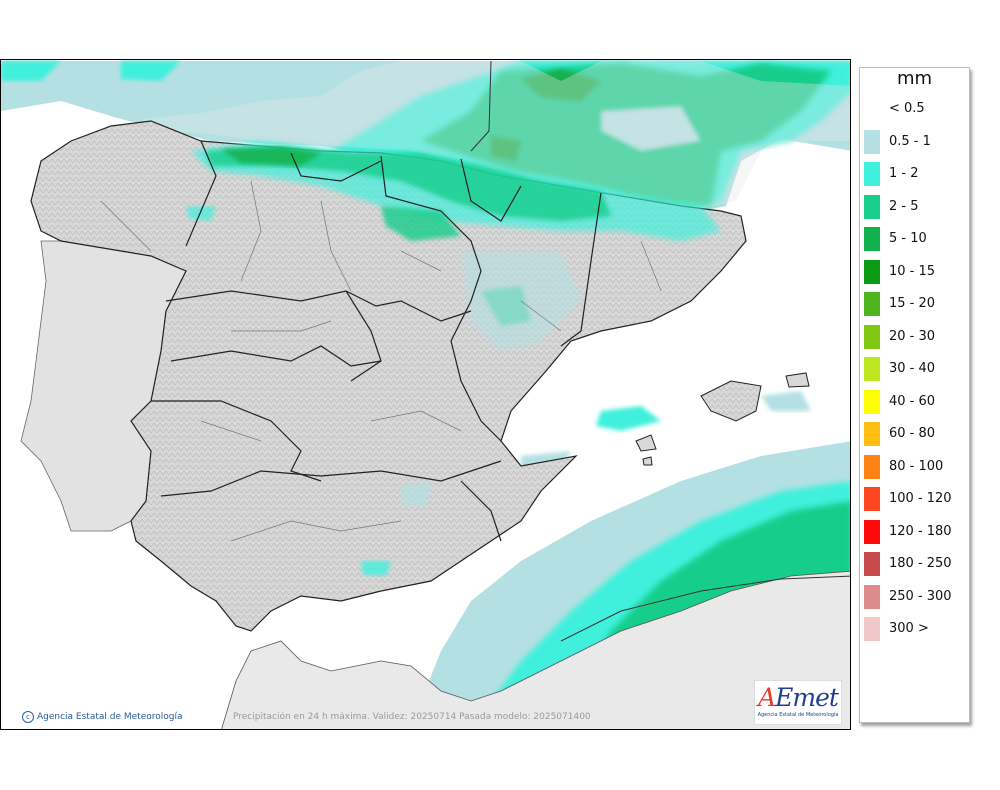 This screenshot has height=790, width=1000. What do you see at coordinates (495, 135) in the screenshot?
I see `france` at bounding box center [495, 135].